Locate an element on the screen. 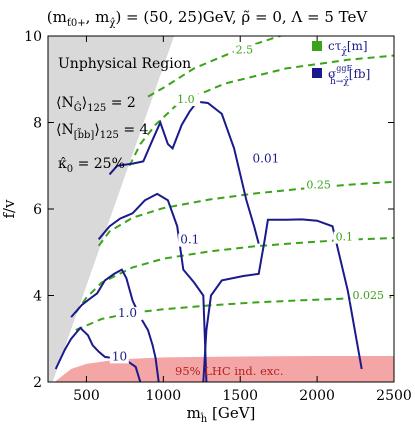 This screenshot has width=415, height=436. x-tick-label-2: 1500 is located at coordinates (240, 396).